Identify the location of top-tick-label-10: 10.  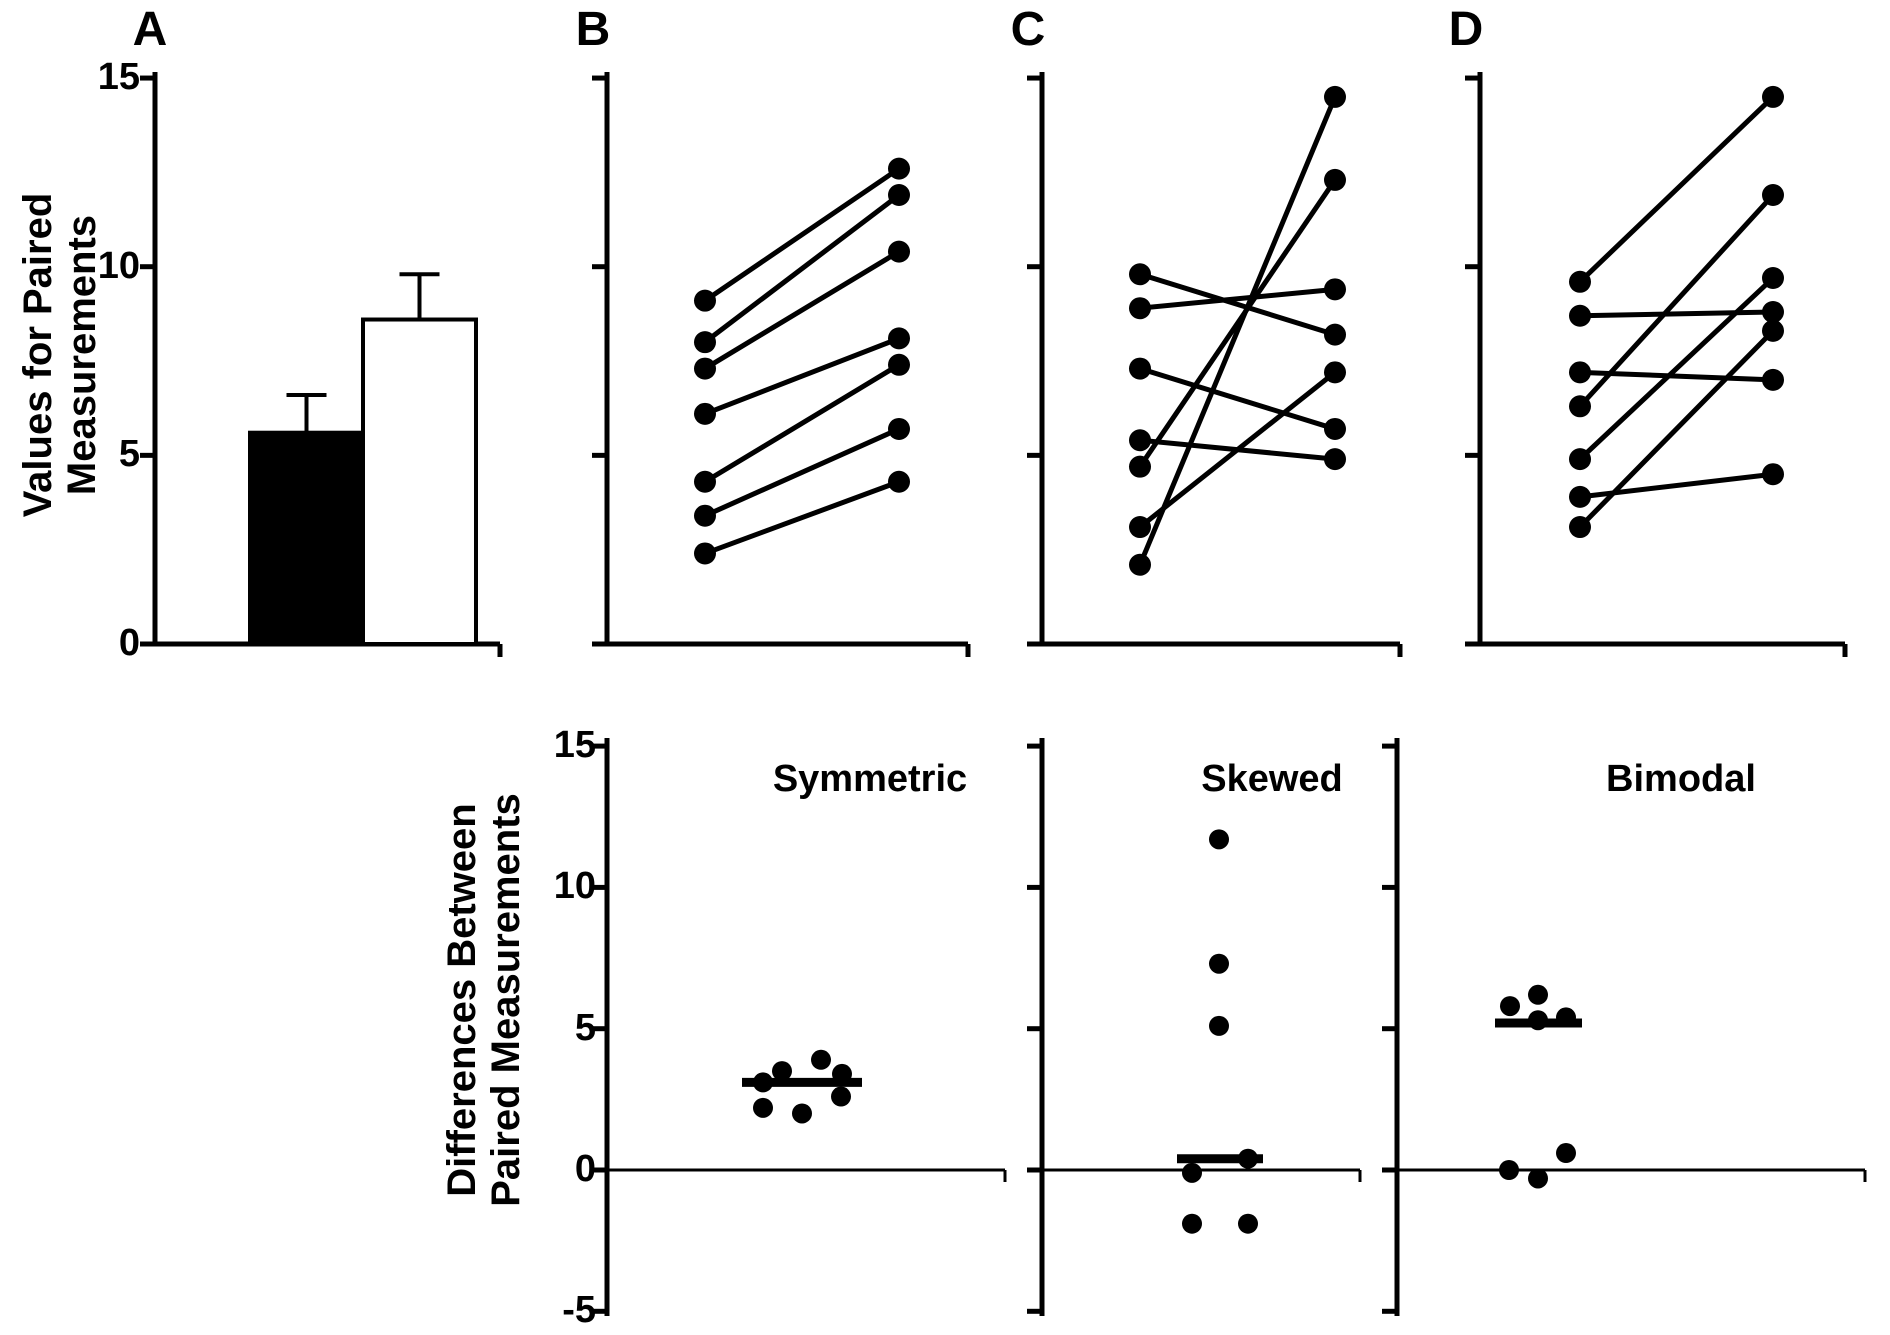
(118, 266).